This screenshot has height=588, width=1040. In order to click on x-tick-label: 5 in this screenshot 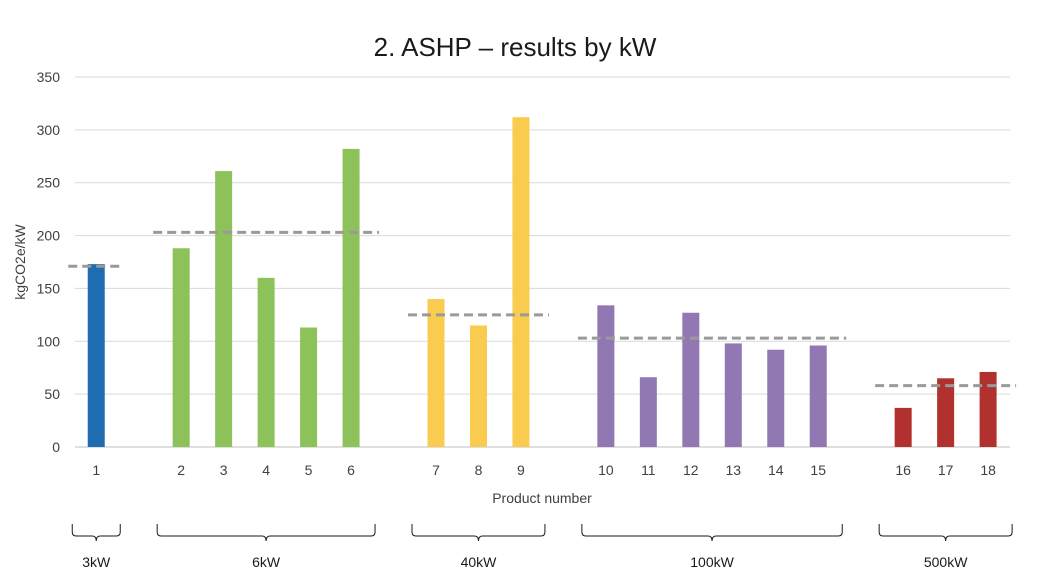, I will do `click(309, 470)`.